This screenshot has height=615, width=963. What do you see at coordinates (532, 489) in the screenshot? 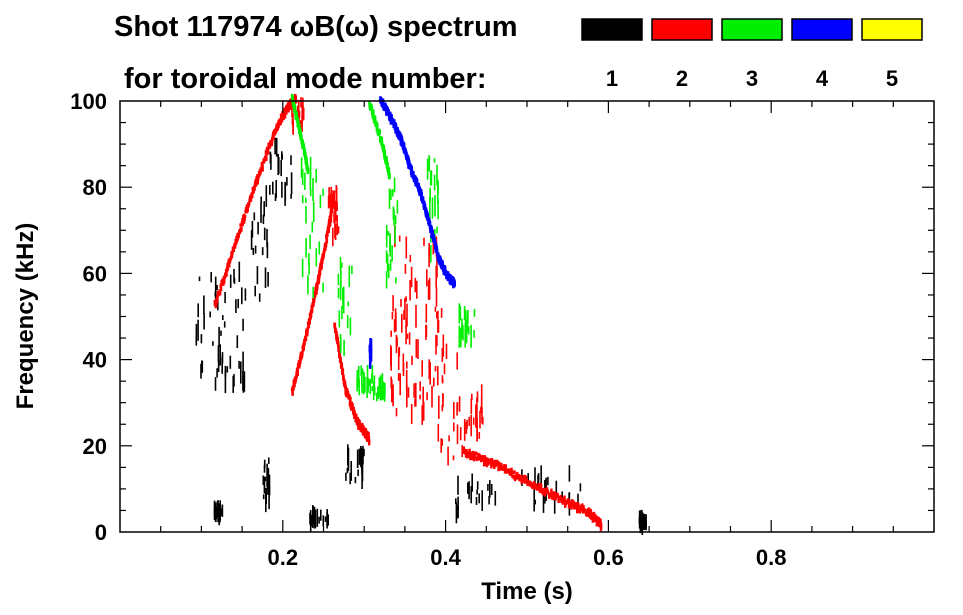
I see `series-n=2-track-3` at bounding box center [532, 489].